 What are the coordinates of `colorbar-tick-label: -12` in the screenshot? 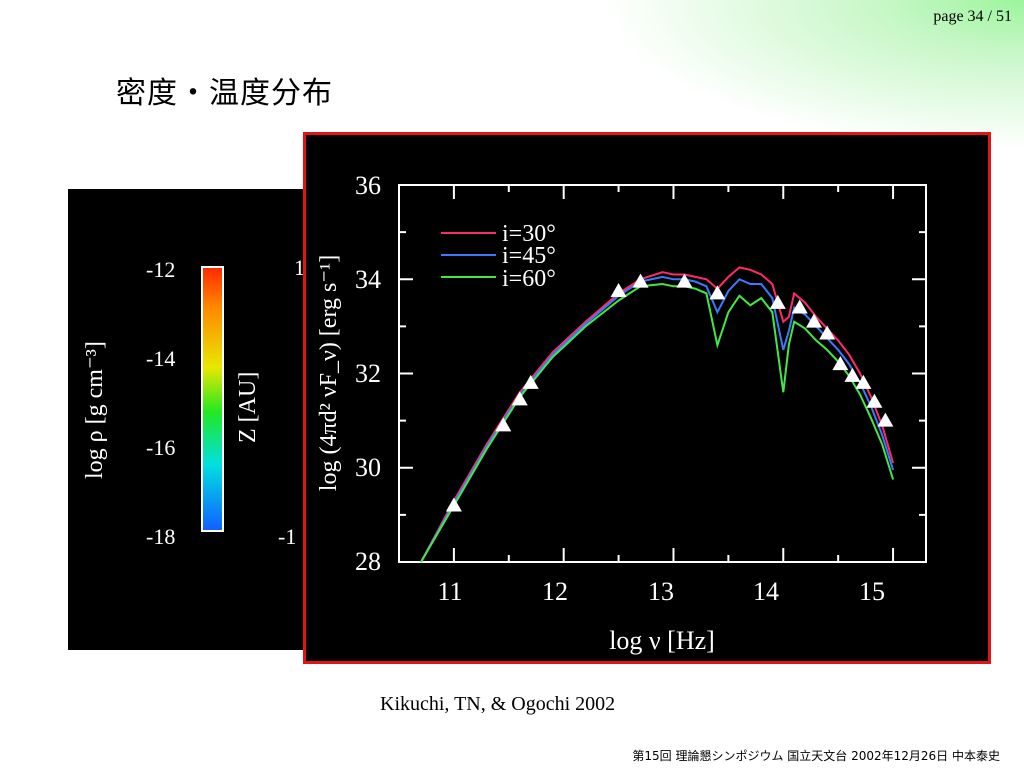 It's located at (161, 269).